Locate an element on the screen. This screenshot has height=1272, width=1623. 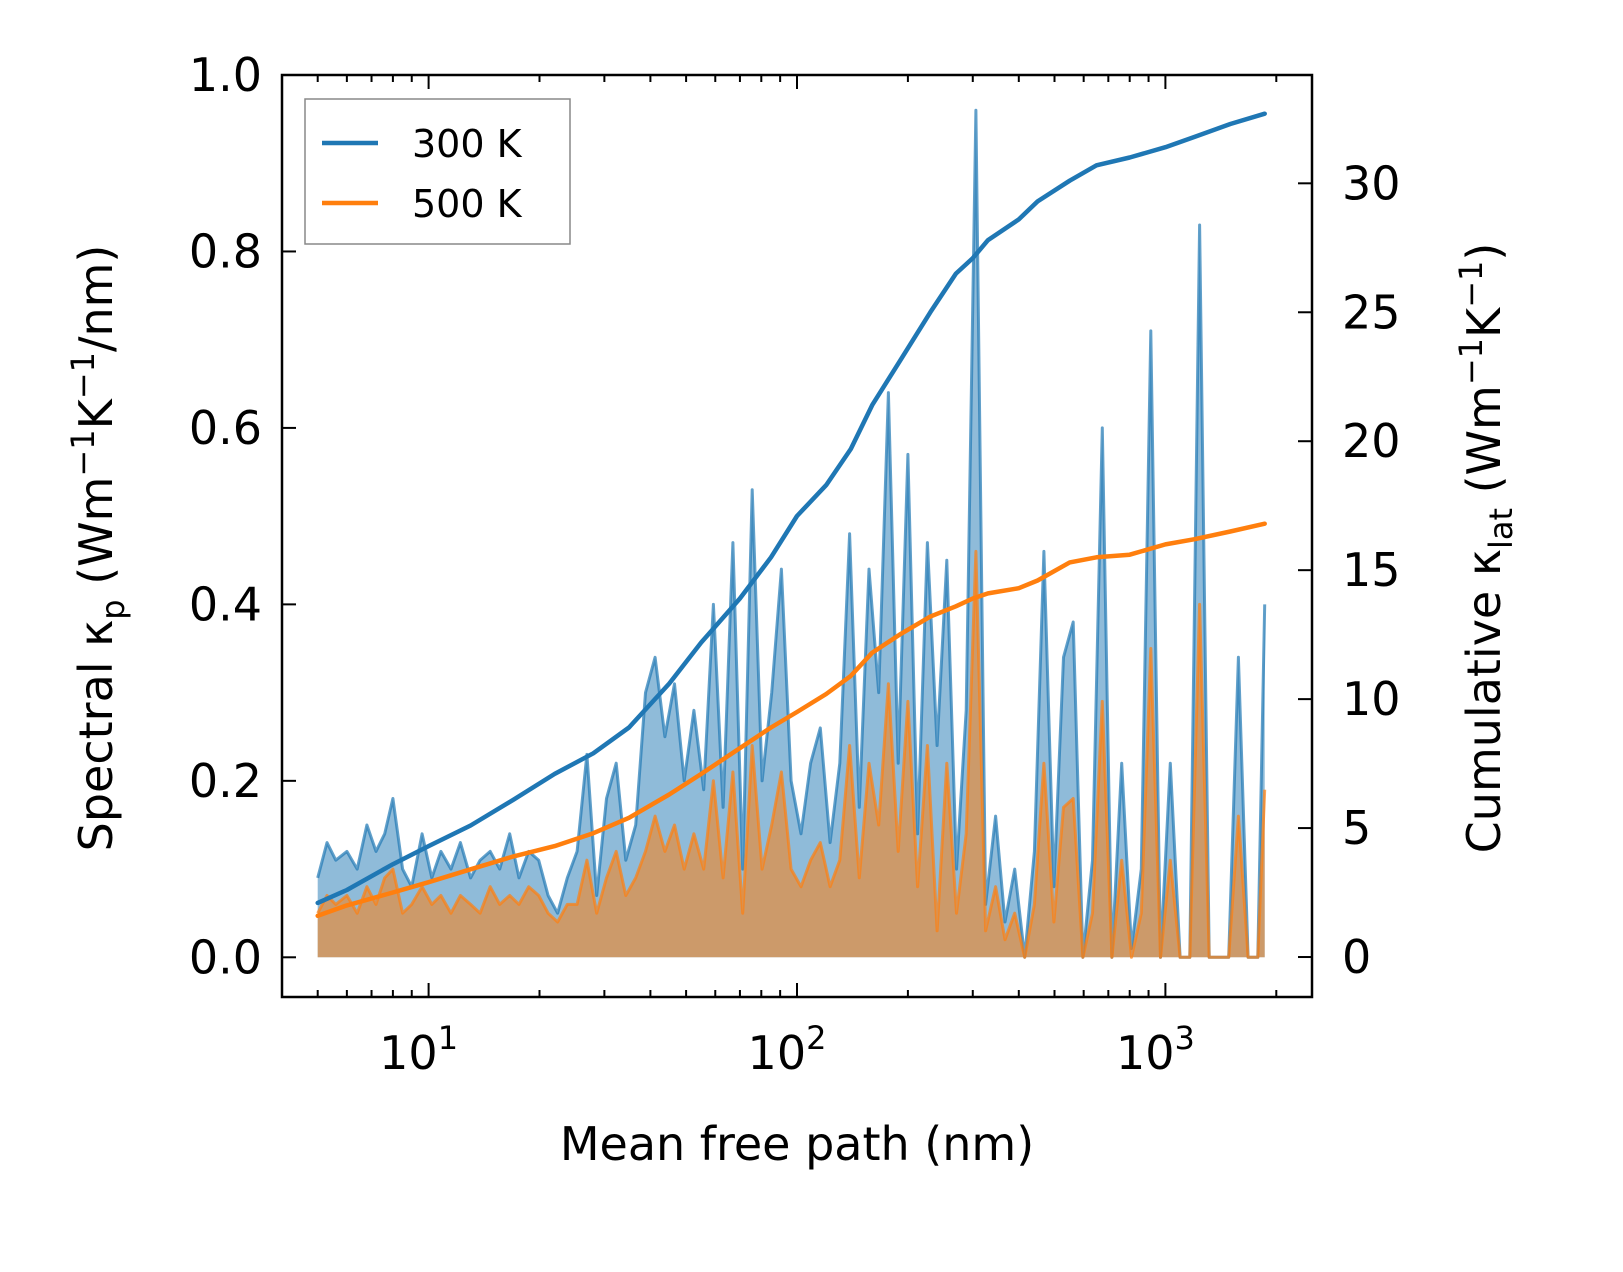
axis-label-part-prefix: Cumulative κ is located at coordinates (1484, 701).